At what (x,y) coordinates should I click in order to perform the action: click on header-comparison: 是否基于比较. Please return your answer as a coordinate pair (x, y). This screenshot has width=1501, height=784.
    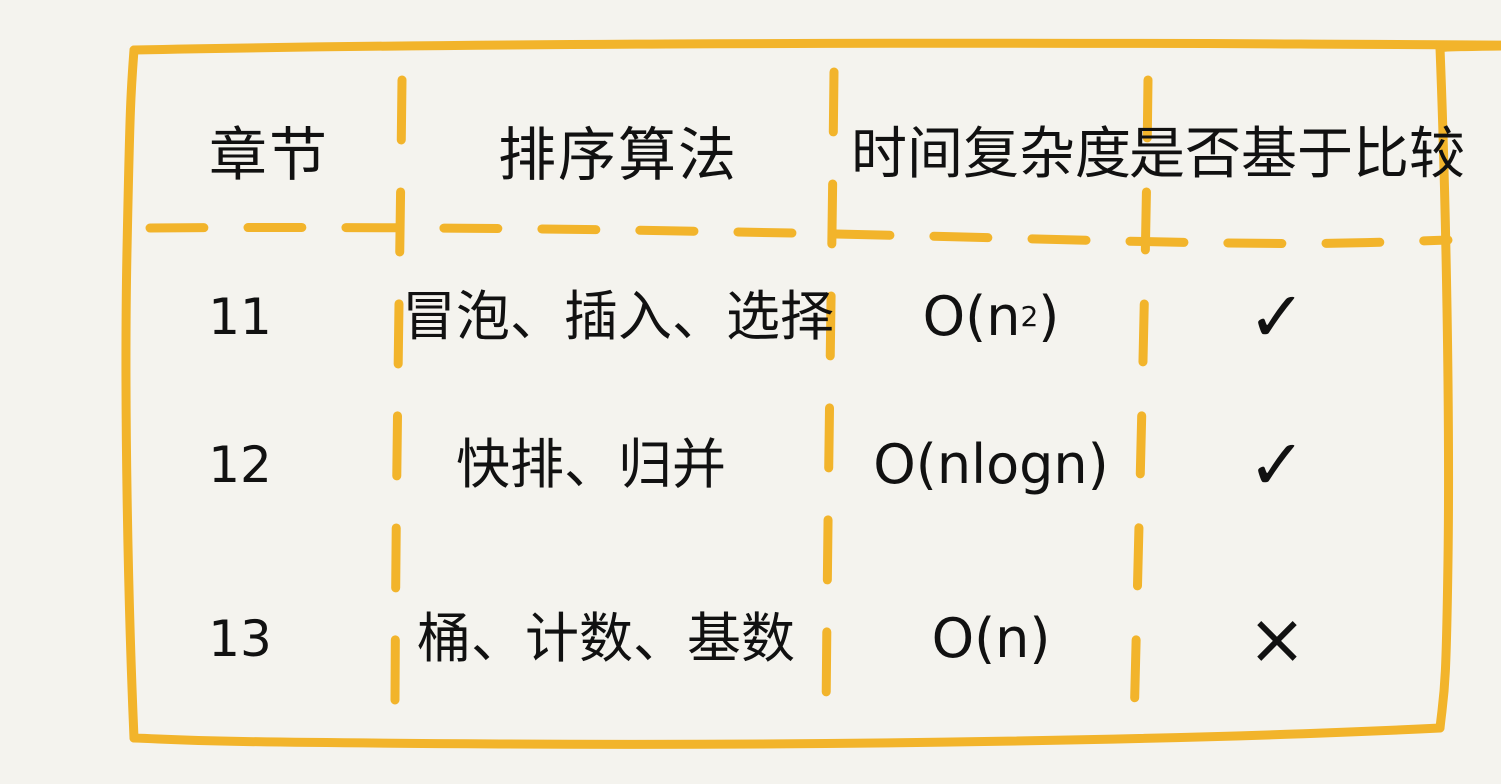
    Looking at the image, I should click on (1297, 154).